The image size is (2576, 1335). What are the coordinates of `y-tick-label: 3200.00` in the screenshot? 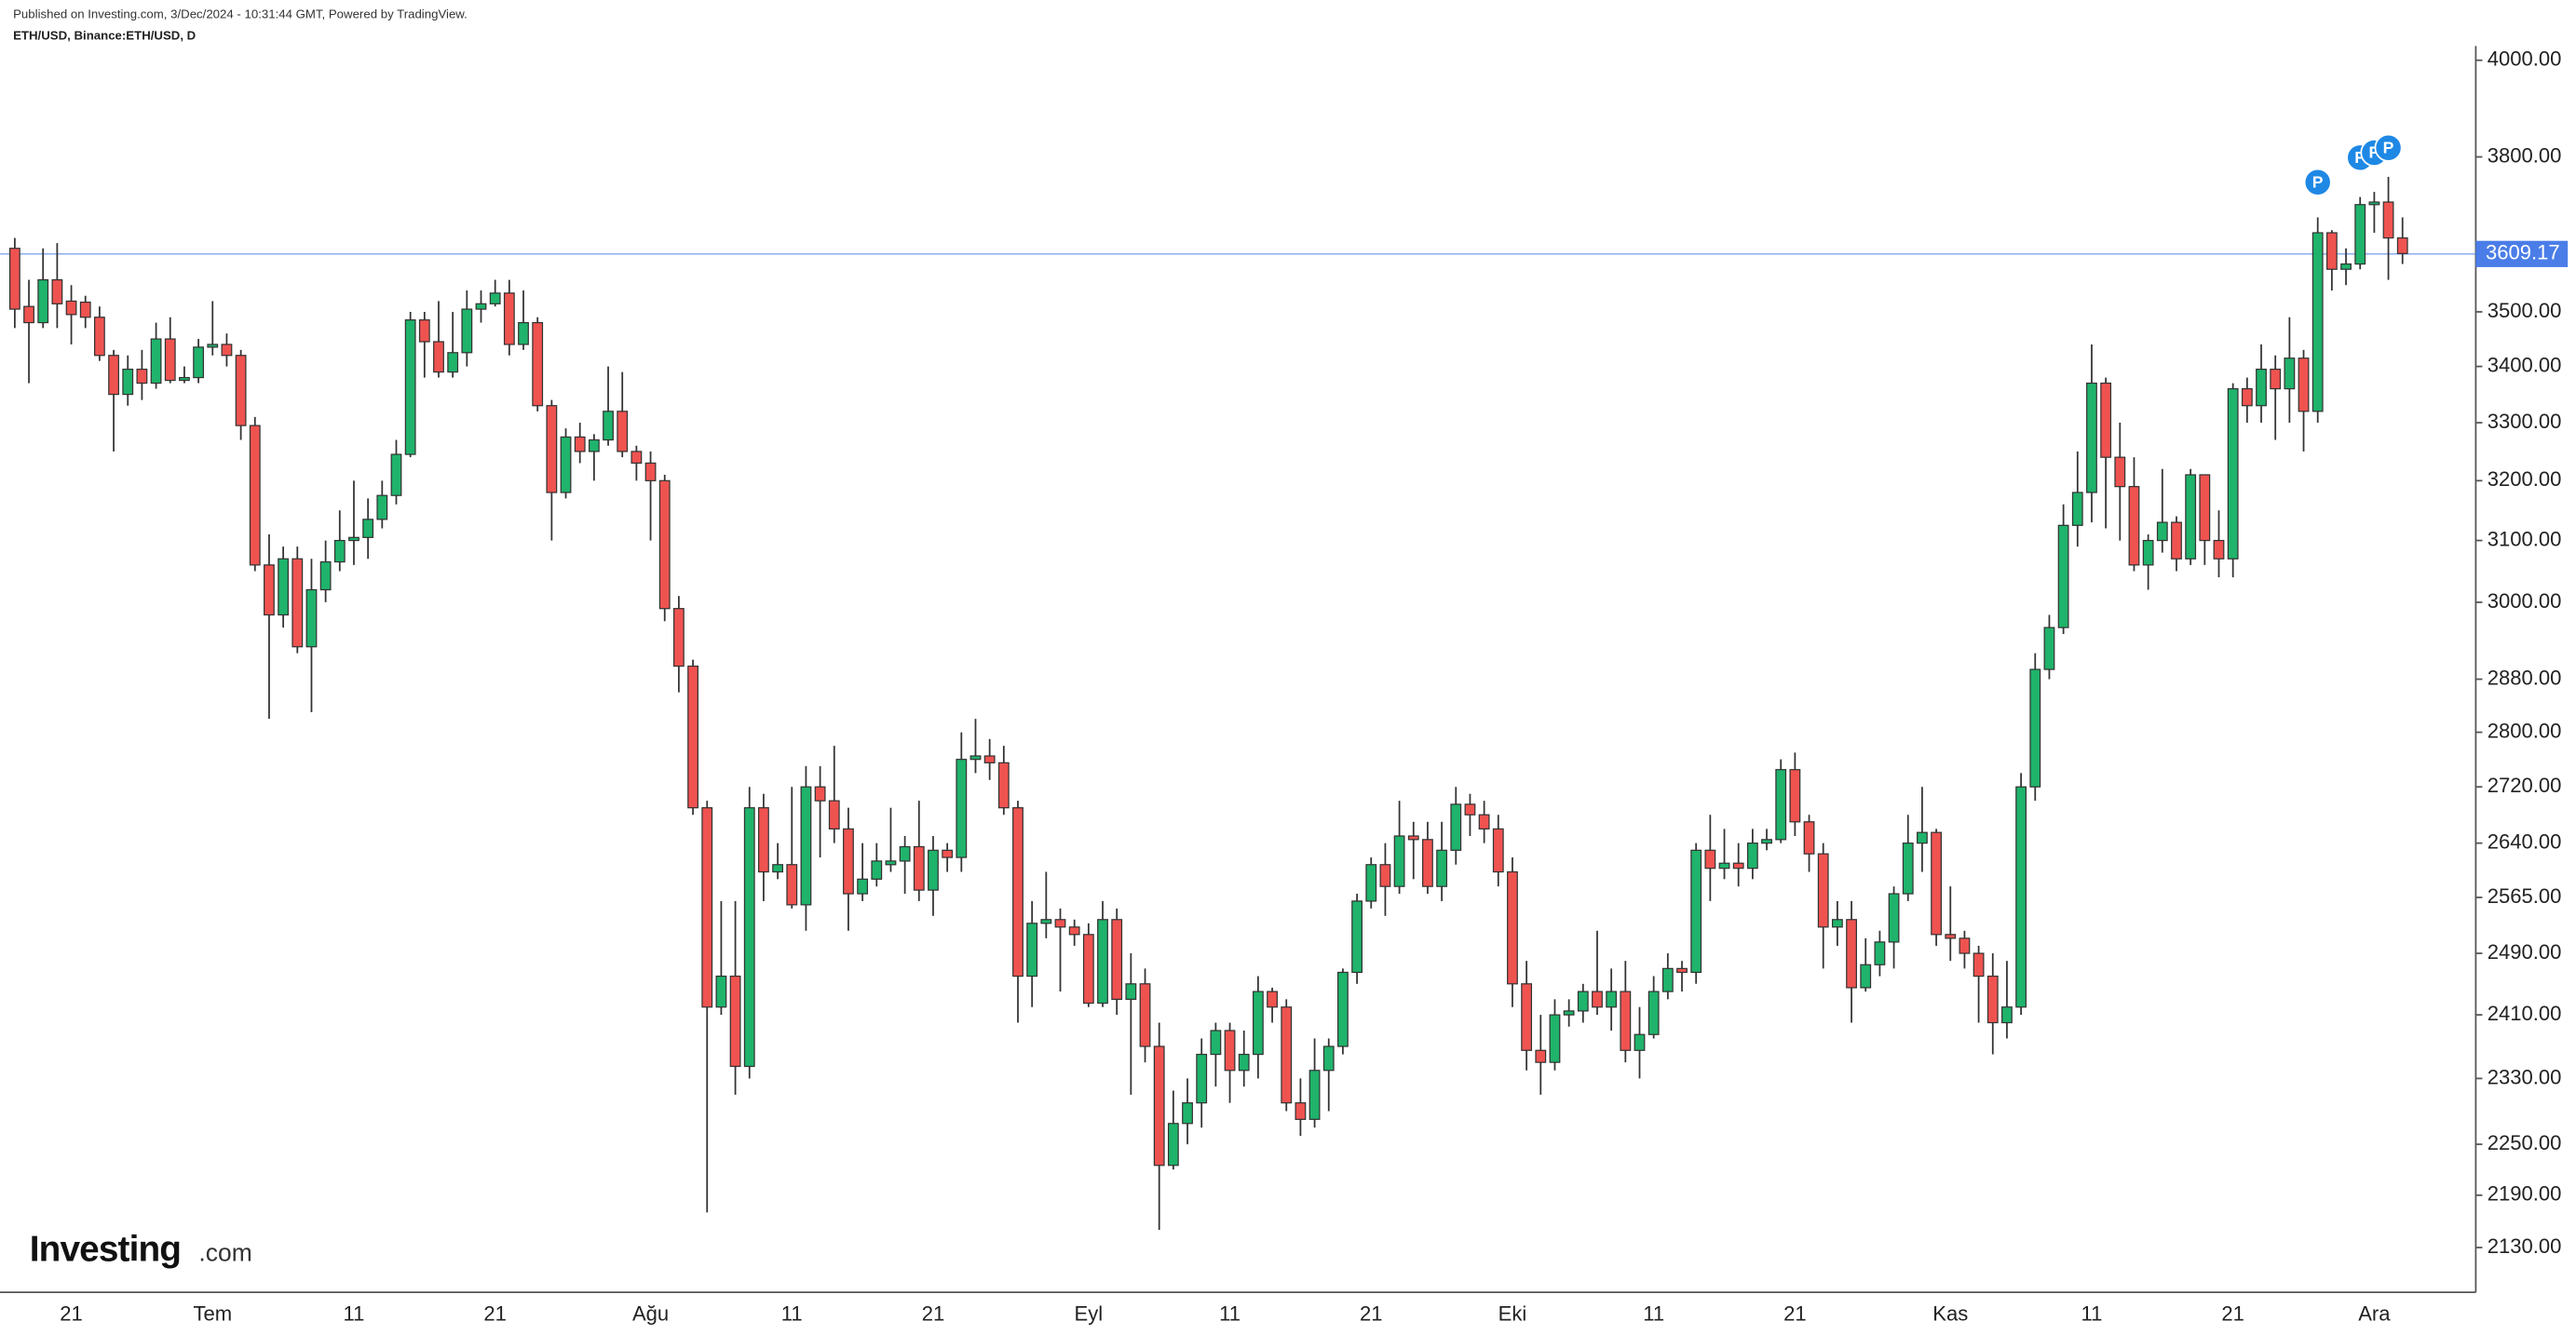 It's located at (2525, 479).